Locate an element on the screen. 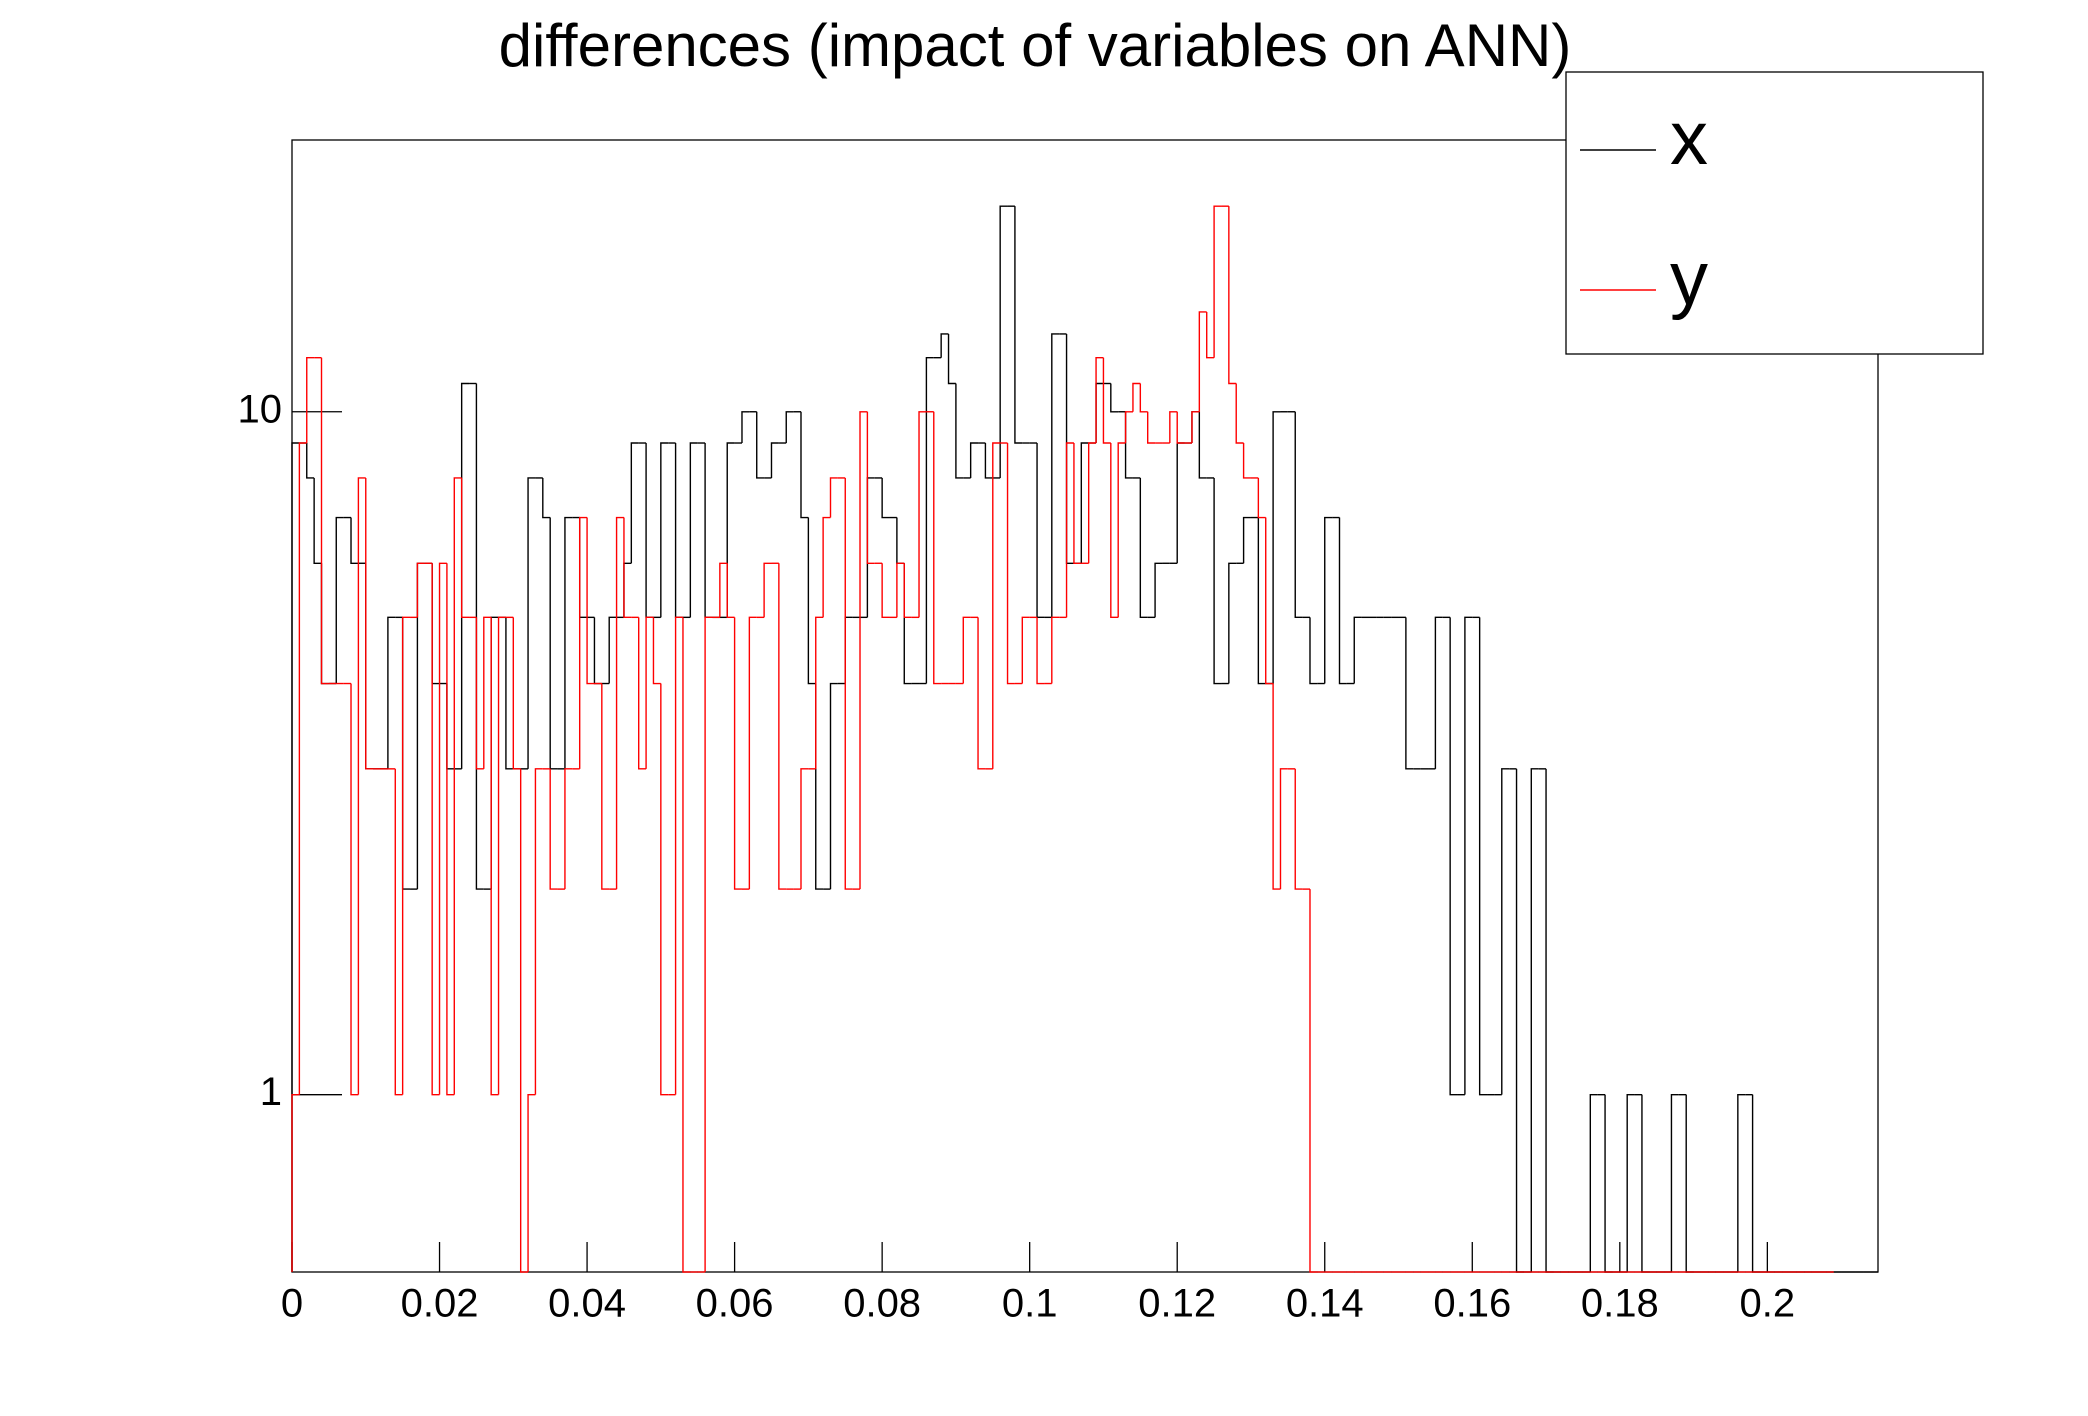 This screenshot has height=1416, width=2088. chart-title: differences (impact of variables on ANN) is located at coordinates (1035, 45).